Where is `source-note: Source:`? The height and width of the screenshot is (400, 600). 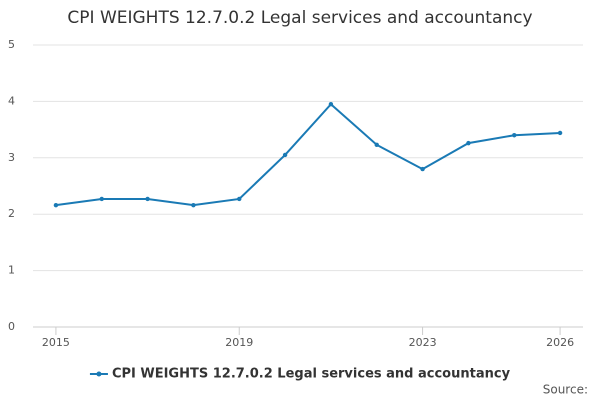 source-note: Source: is located at coordinates (565, 390).